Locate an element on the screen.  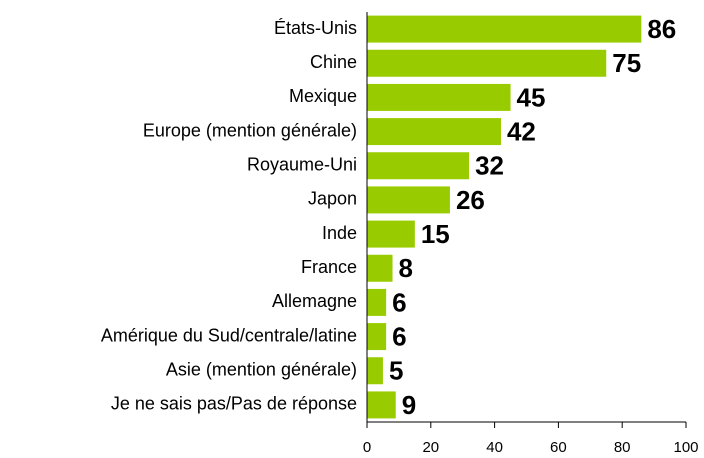
category-label: États-Unis is located at coordinates (315, 28).